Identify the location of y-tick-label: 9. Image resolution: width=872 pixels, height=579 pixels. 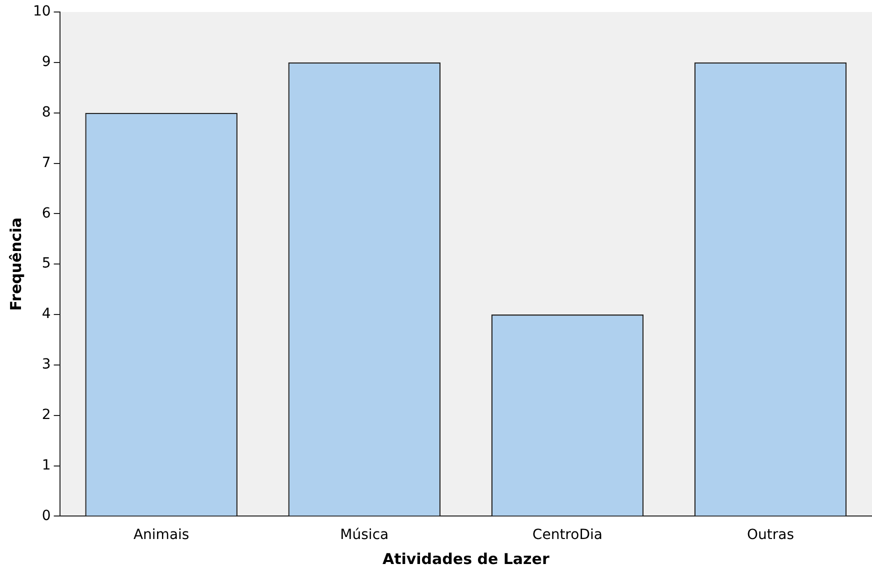
(46, 62).